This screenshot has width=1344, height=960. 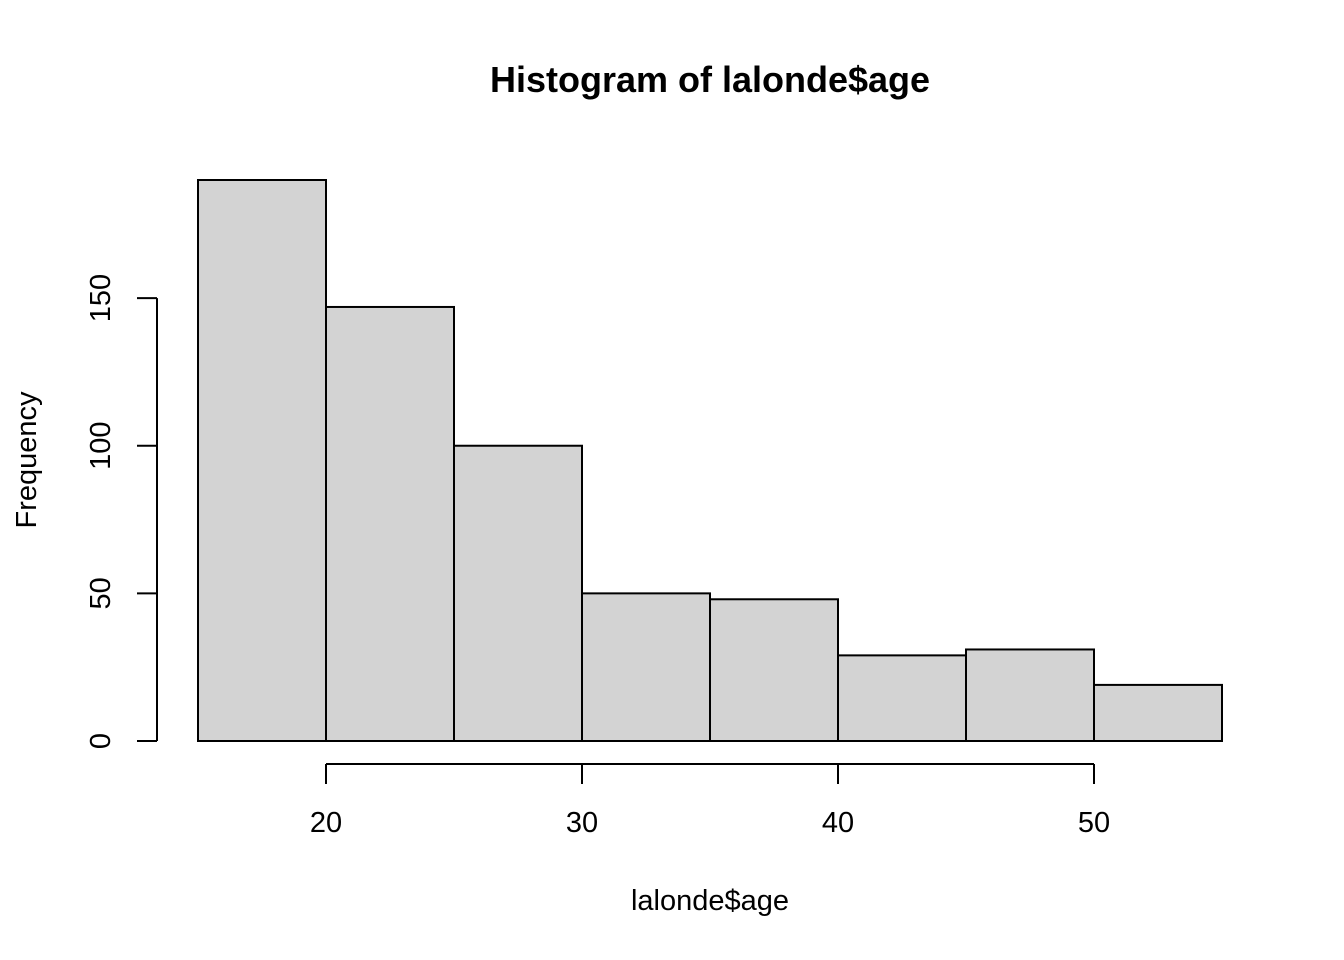 I want to click on x-tick-label: 40, so click(x=838, y=823).